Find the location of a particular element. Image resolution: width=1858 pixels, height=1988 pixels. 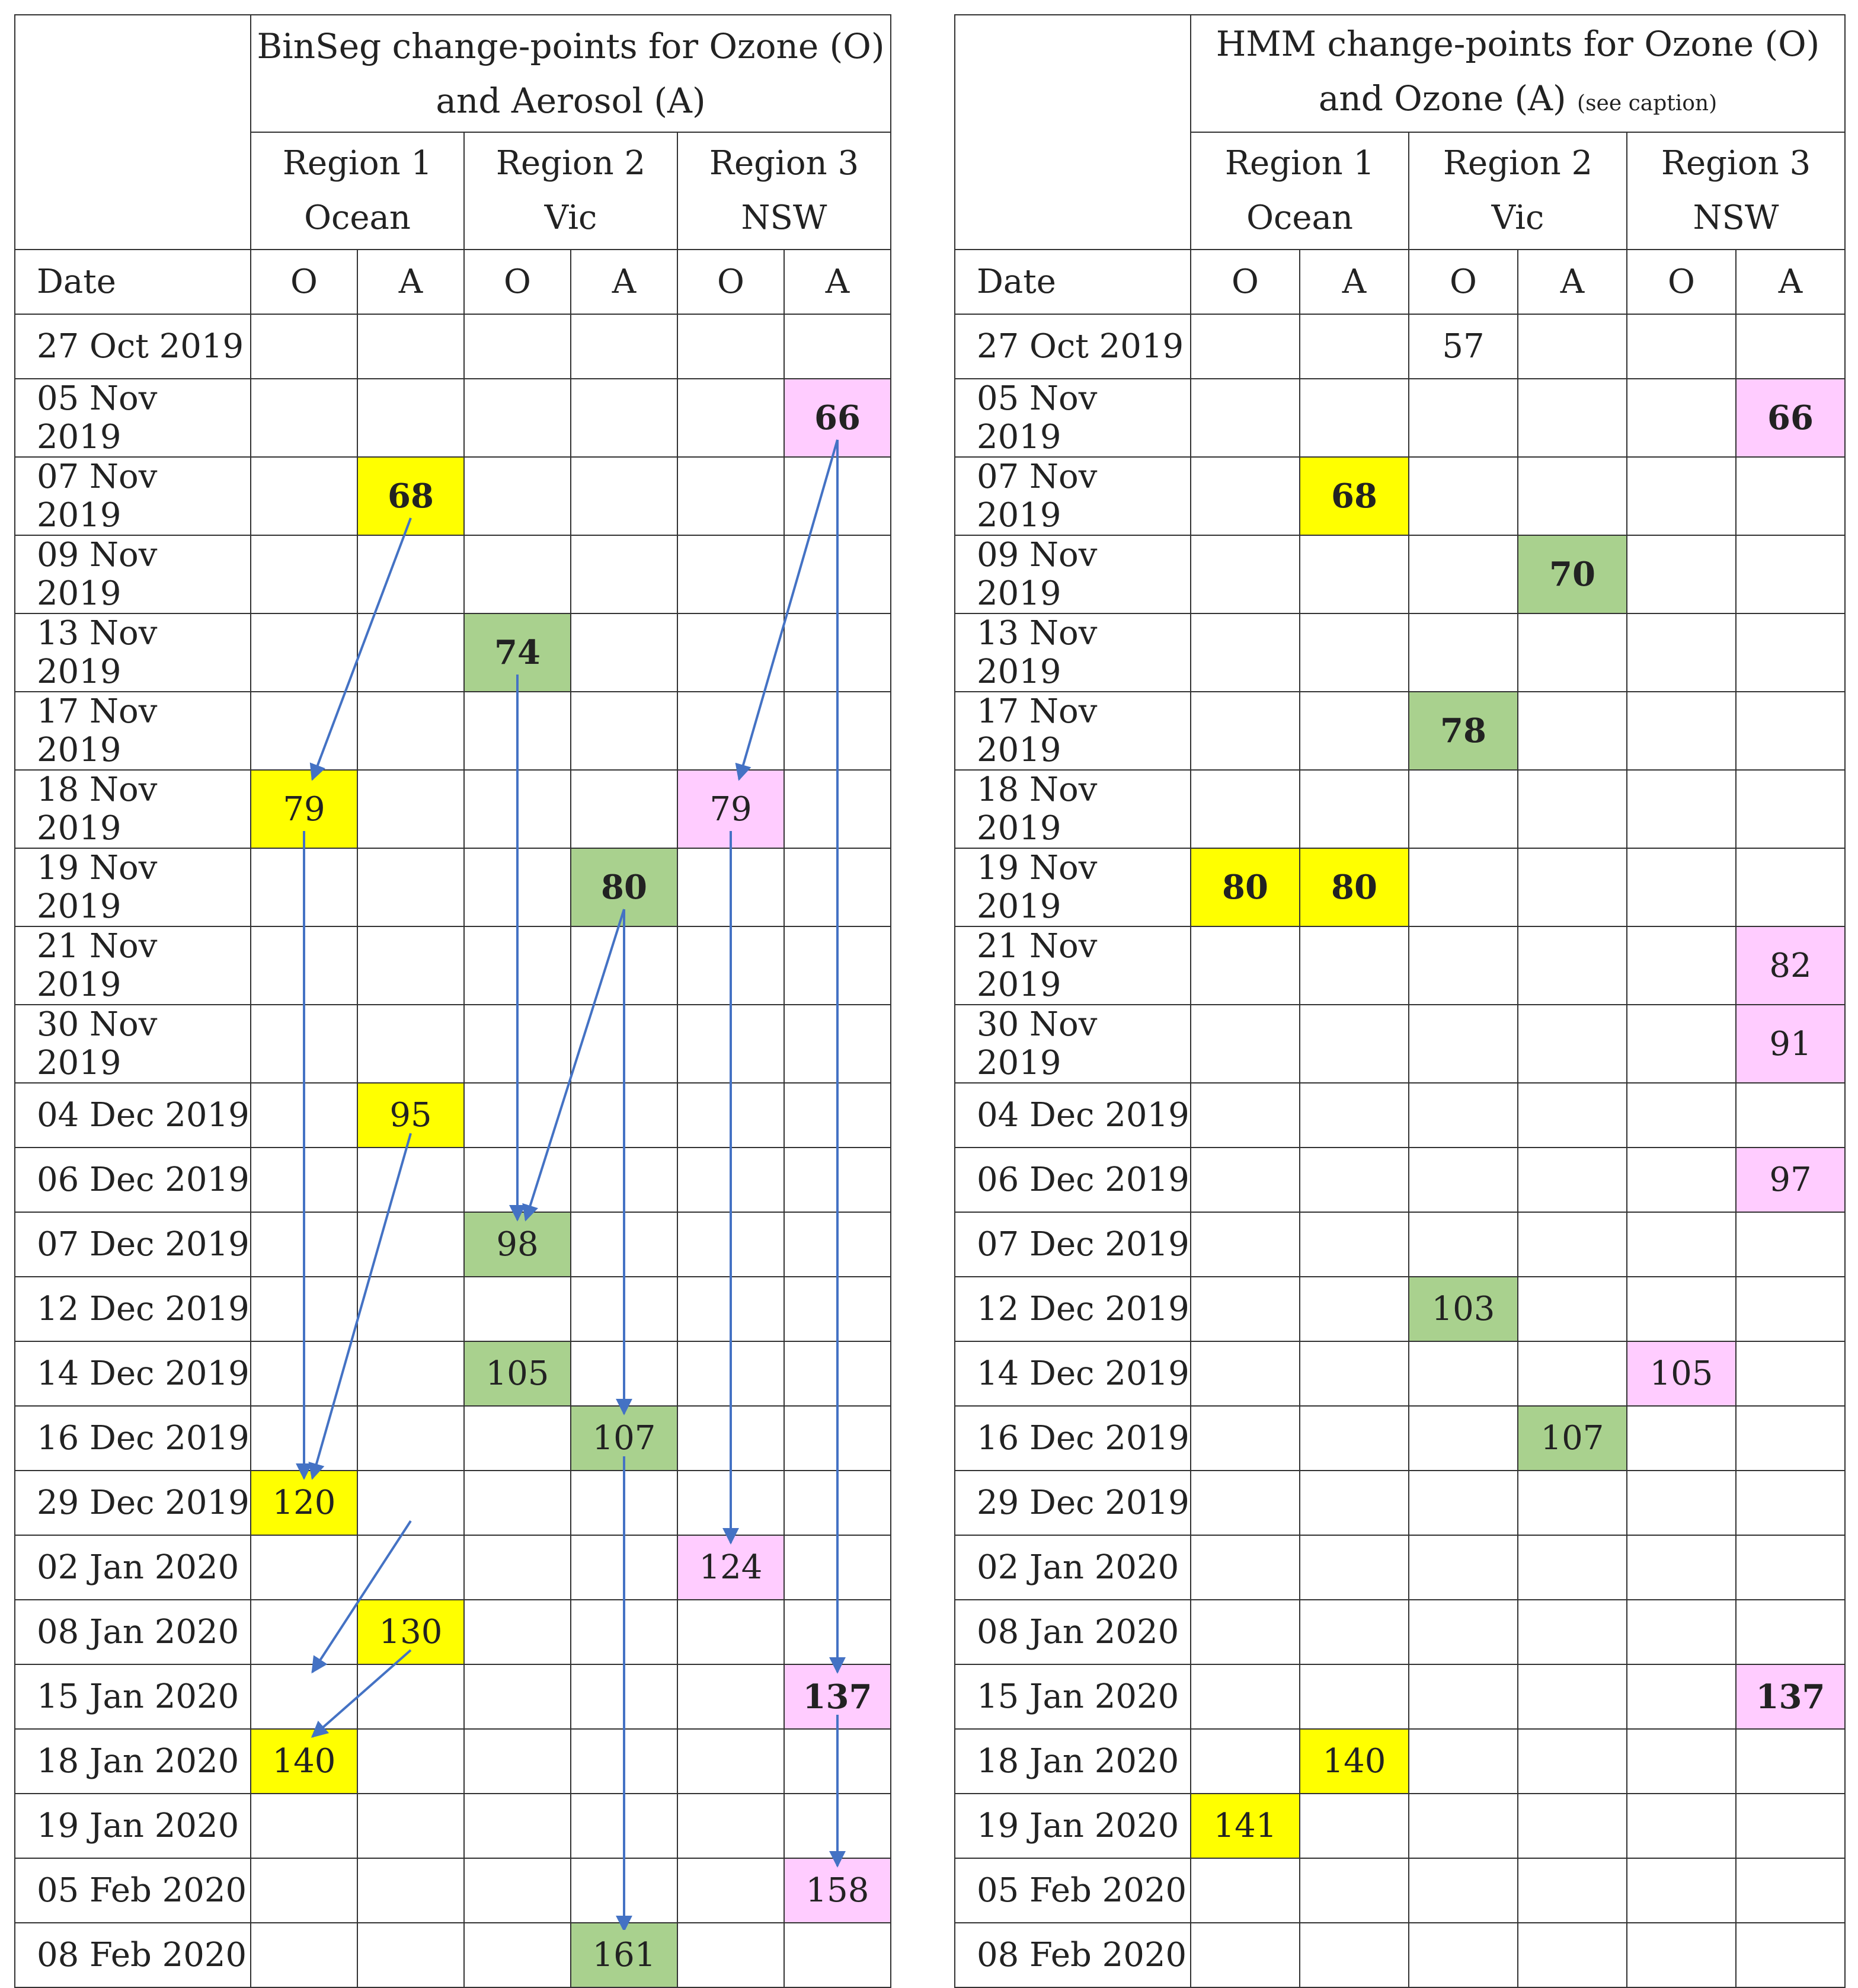

date-cell: 04 Dec 2019 is located at coordinates (1072, 1115).